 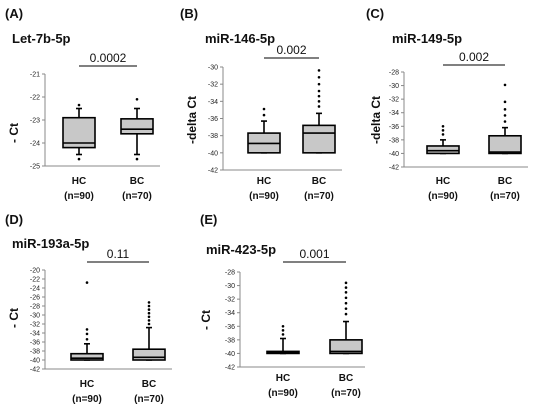 I want to click on p-value-label: 0.002, so click(x=474, y=57).